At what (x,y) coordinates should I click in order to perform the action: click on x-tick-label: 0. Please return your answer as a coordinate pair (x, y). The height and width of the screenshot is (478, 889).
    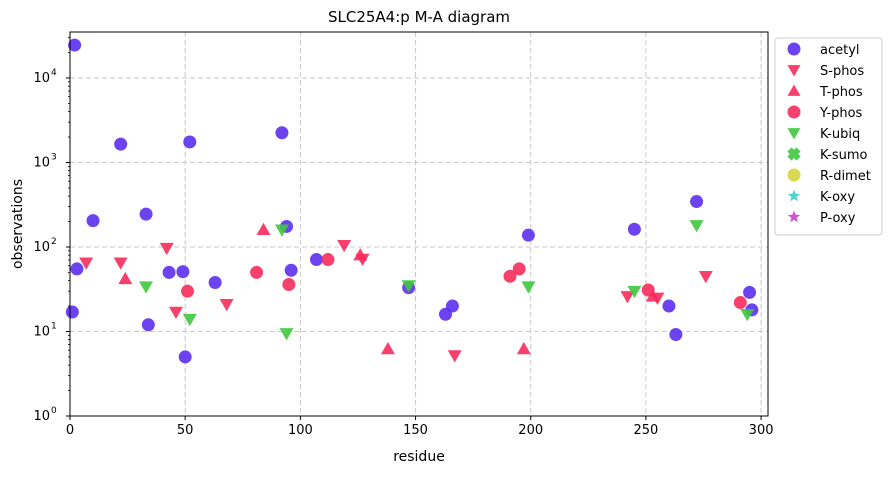
    Looking at the image, I should click on (70, 430).